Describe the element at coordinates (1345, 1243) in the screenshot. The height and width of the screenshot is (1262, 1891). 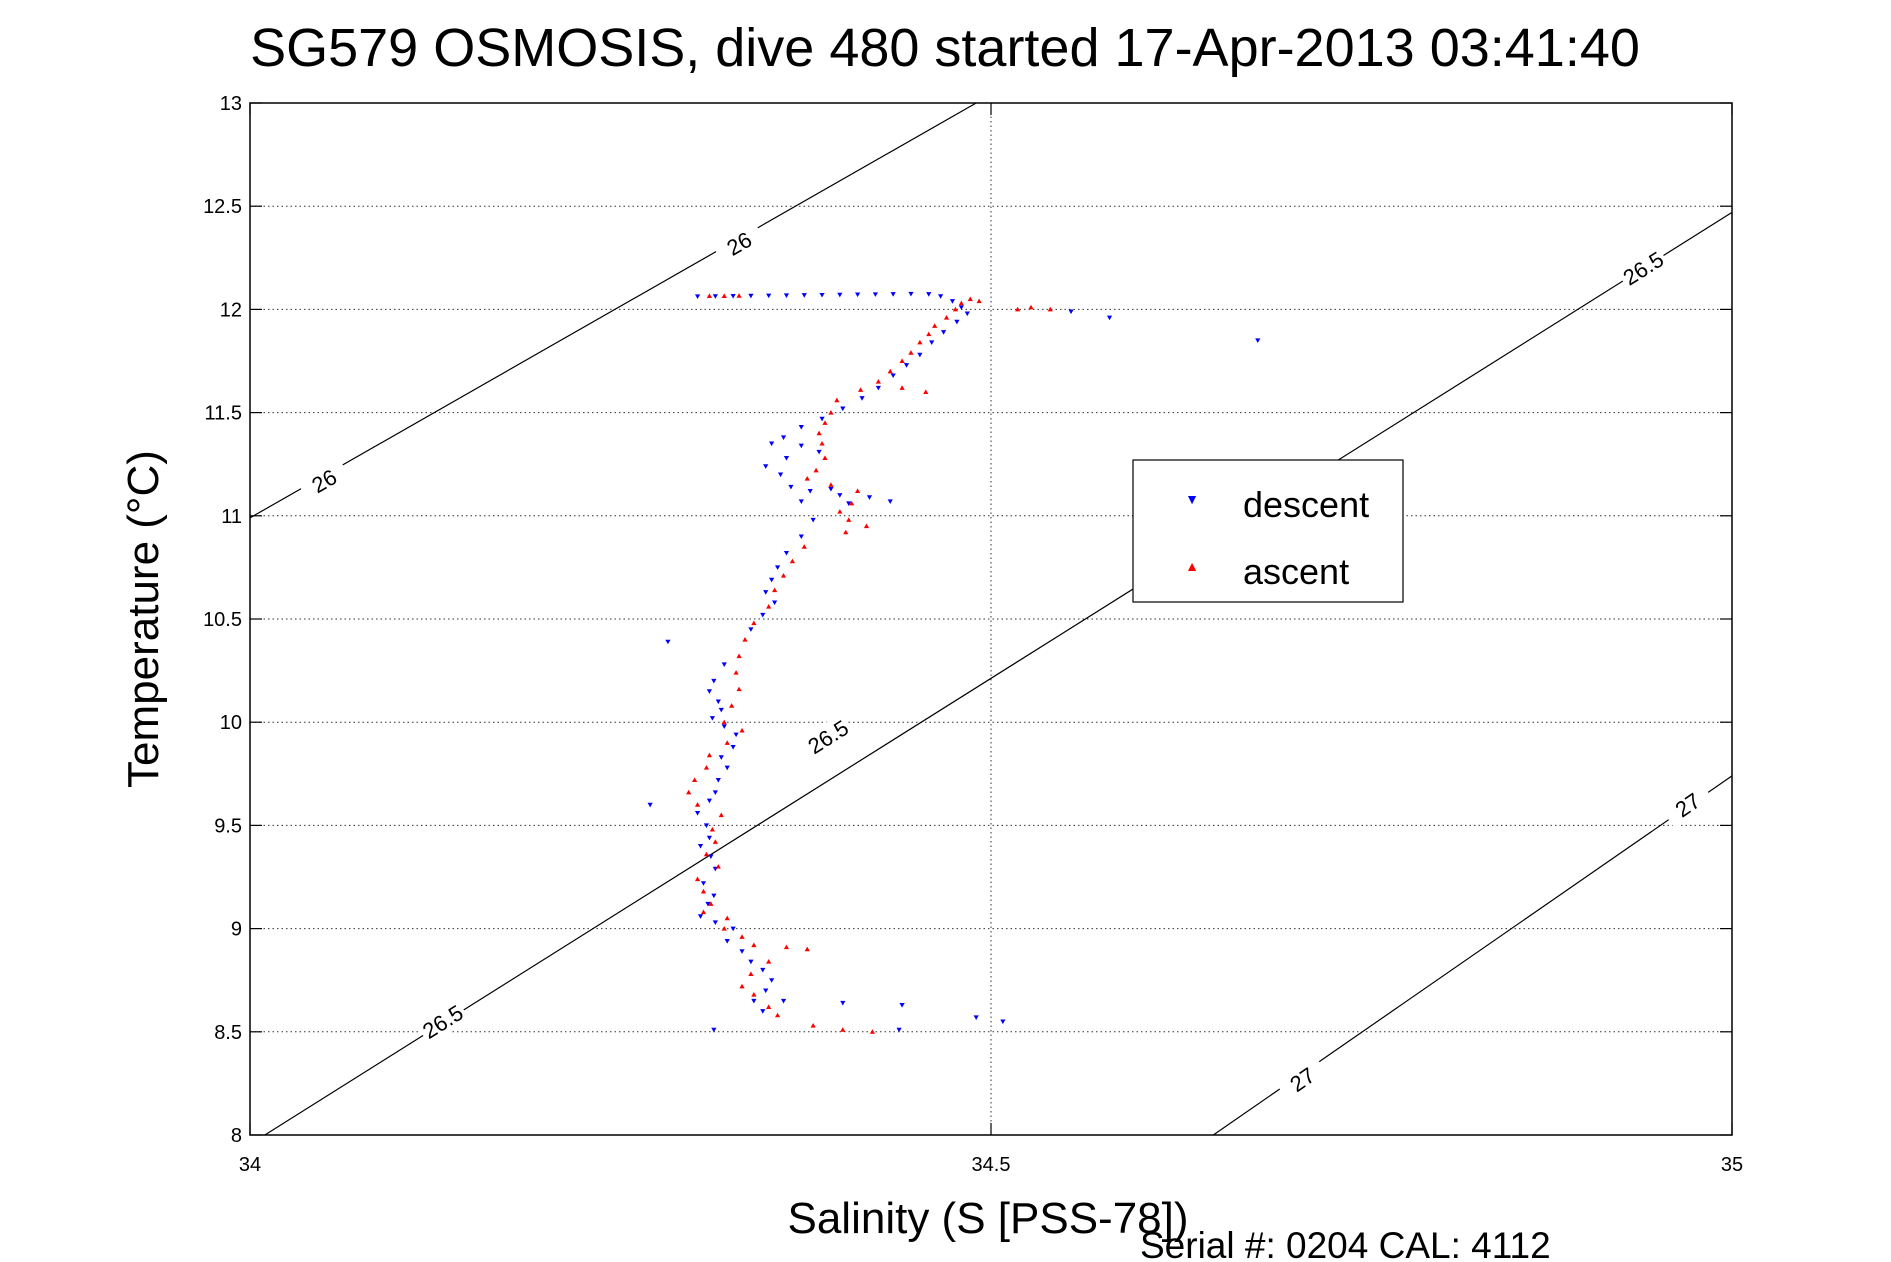
I see `footer-serial-cal: Serial #: 0204 CAL: 4112` at that location.